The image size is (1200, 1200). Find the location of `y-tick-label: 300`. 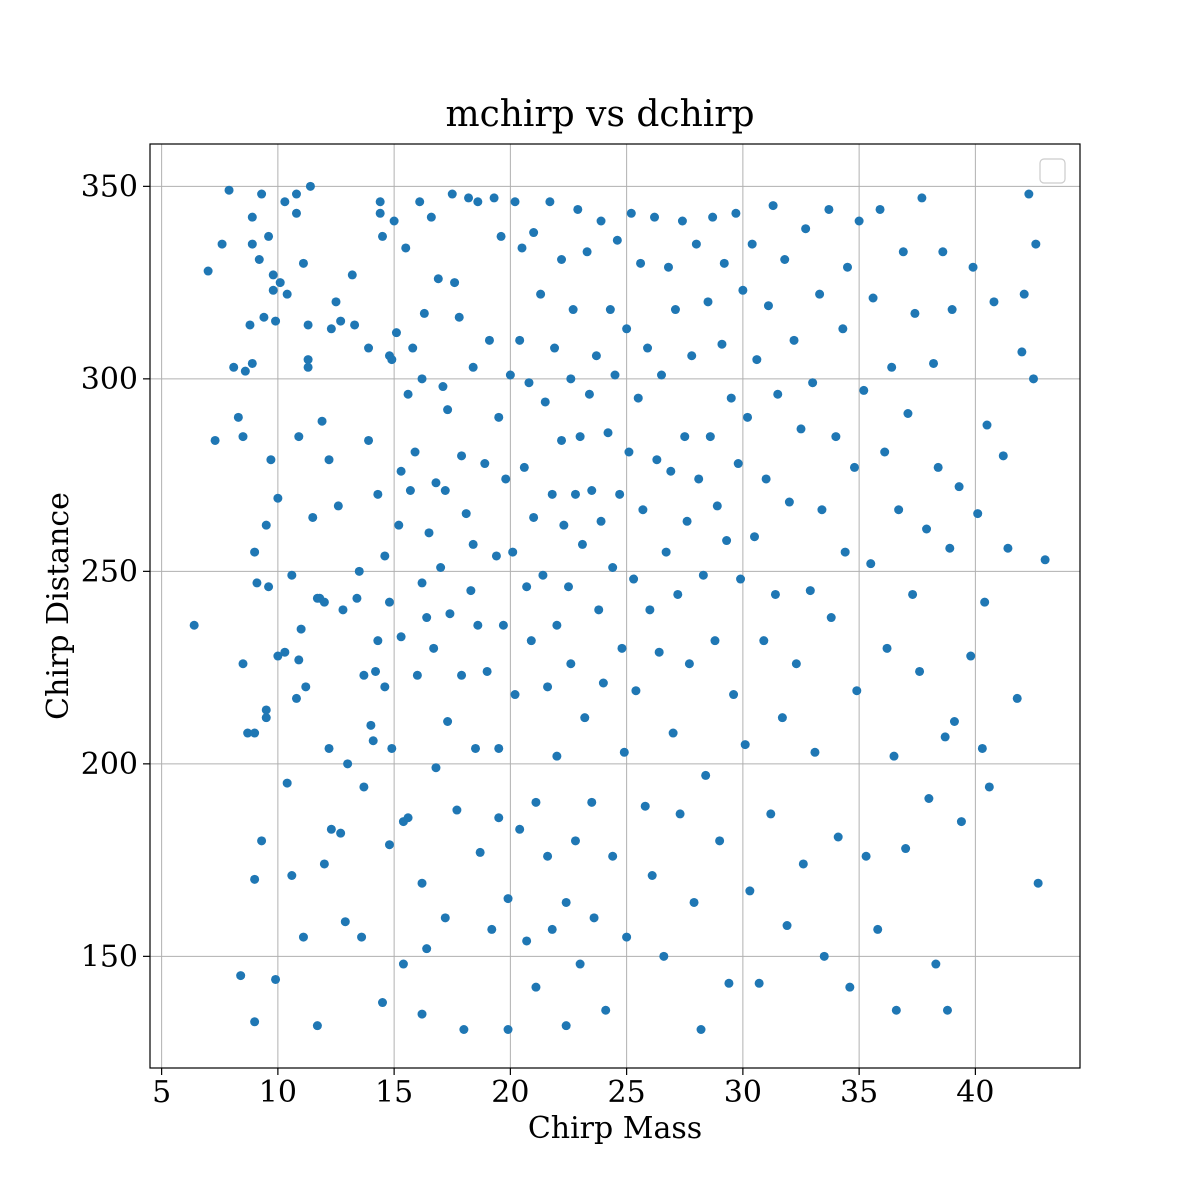

y-tick-label: 300 is located at coordinates (109, 379).